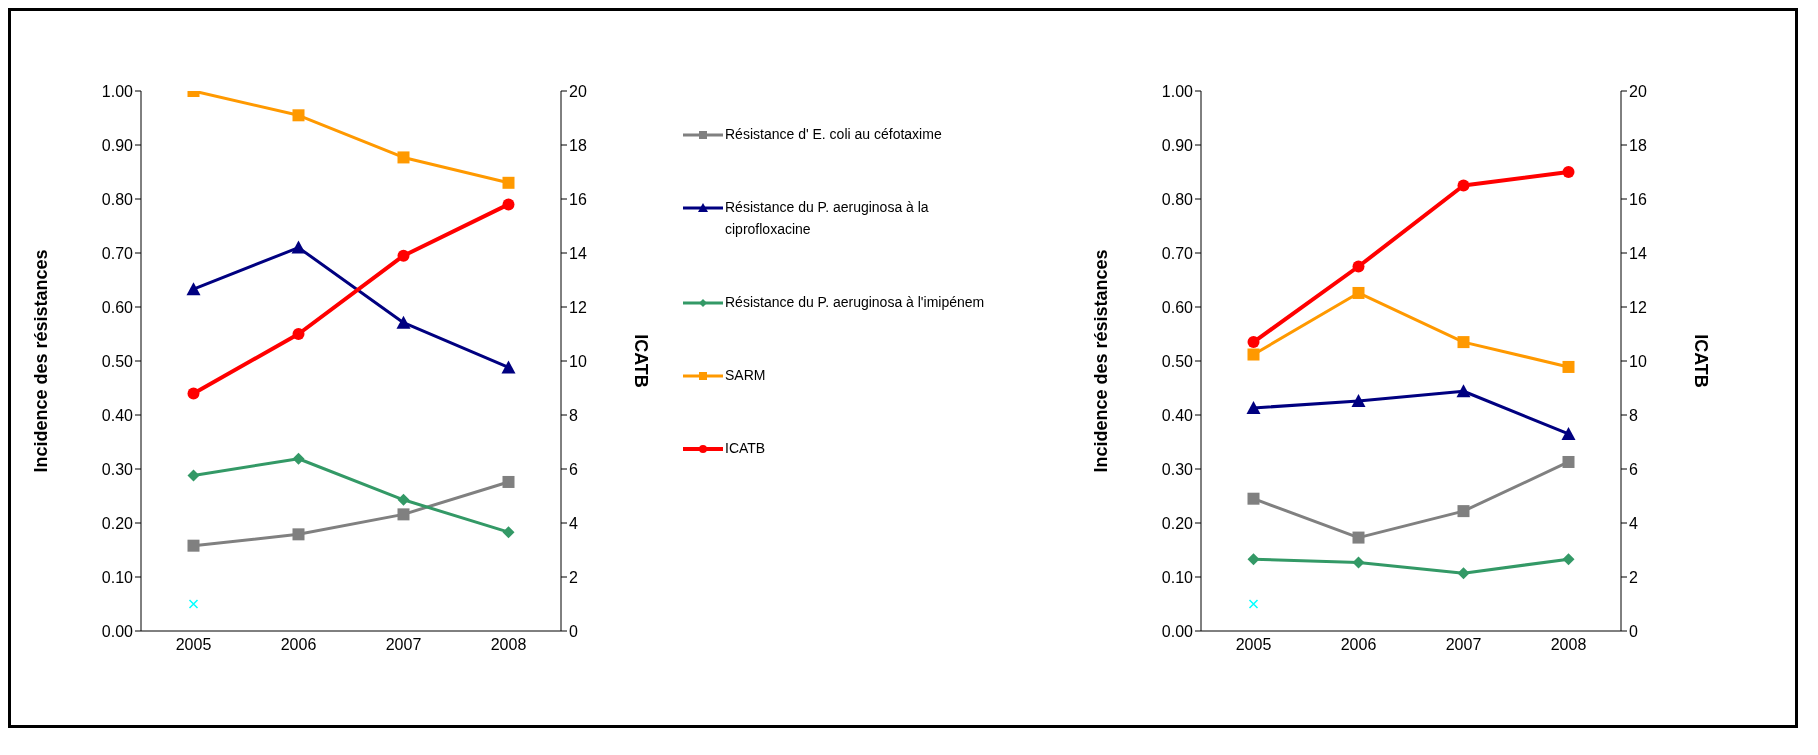 The image size is (1818, 755). Describe the element at coordinates (855, 302) in the screenshot. I see `legend-label: Résistance du P. aeruginosa à l'imipénem` at that location.